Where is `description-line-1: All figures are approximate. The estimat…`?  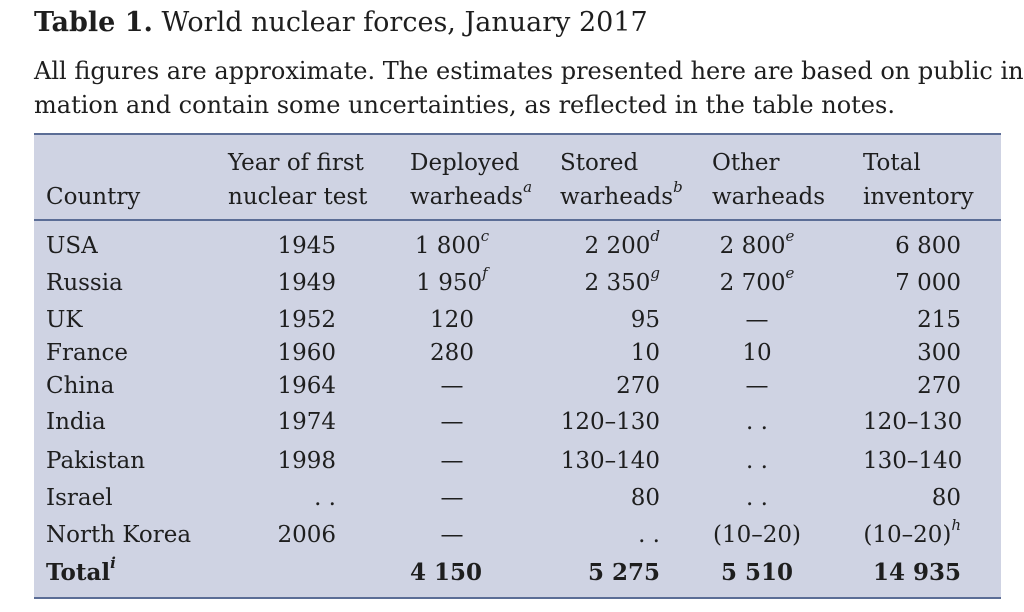
description-line-1: All figures are approximate. The estimat… is located at coordinates (529, 71).